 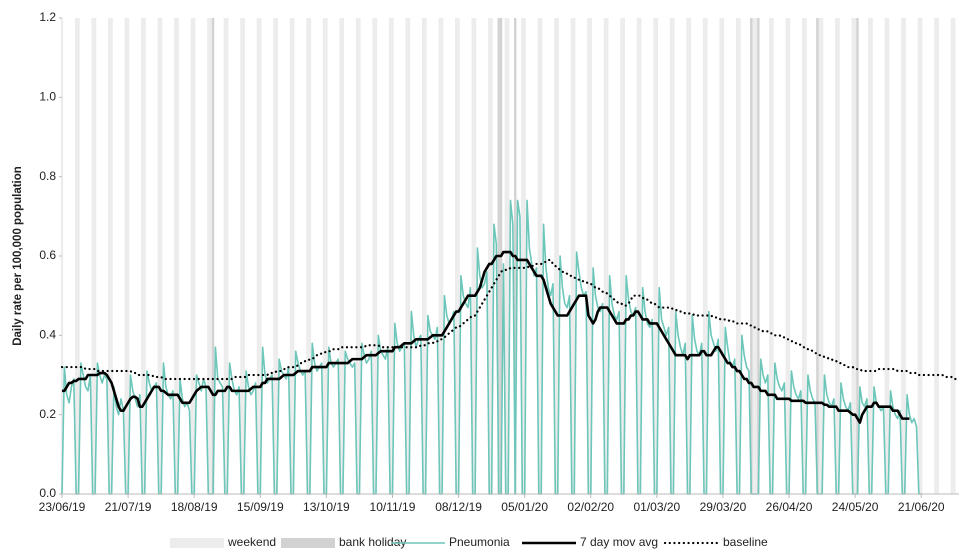 I want to click on x-tick-label: 15/09/19, so click(x=260, y=507).